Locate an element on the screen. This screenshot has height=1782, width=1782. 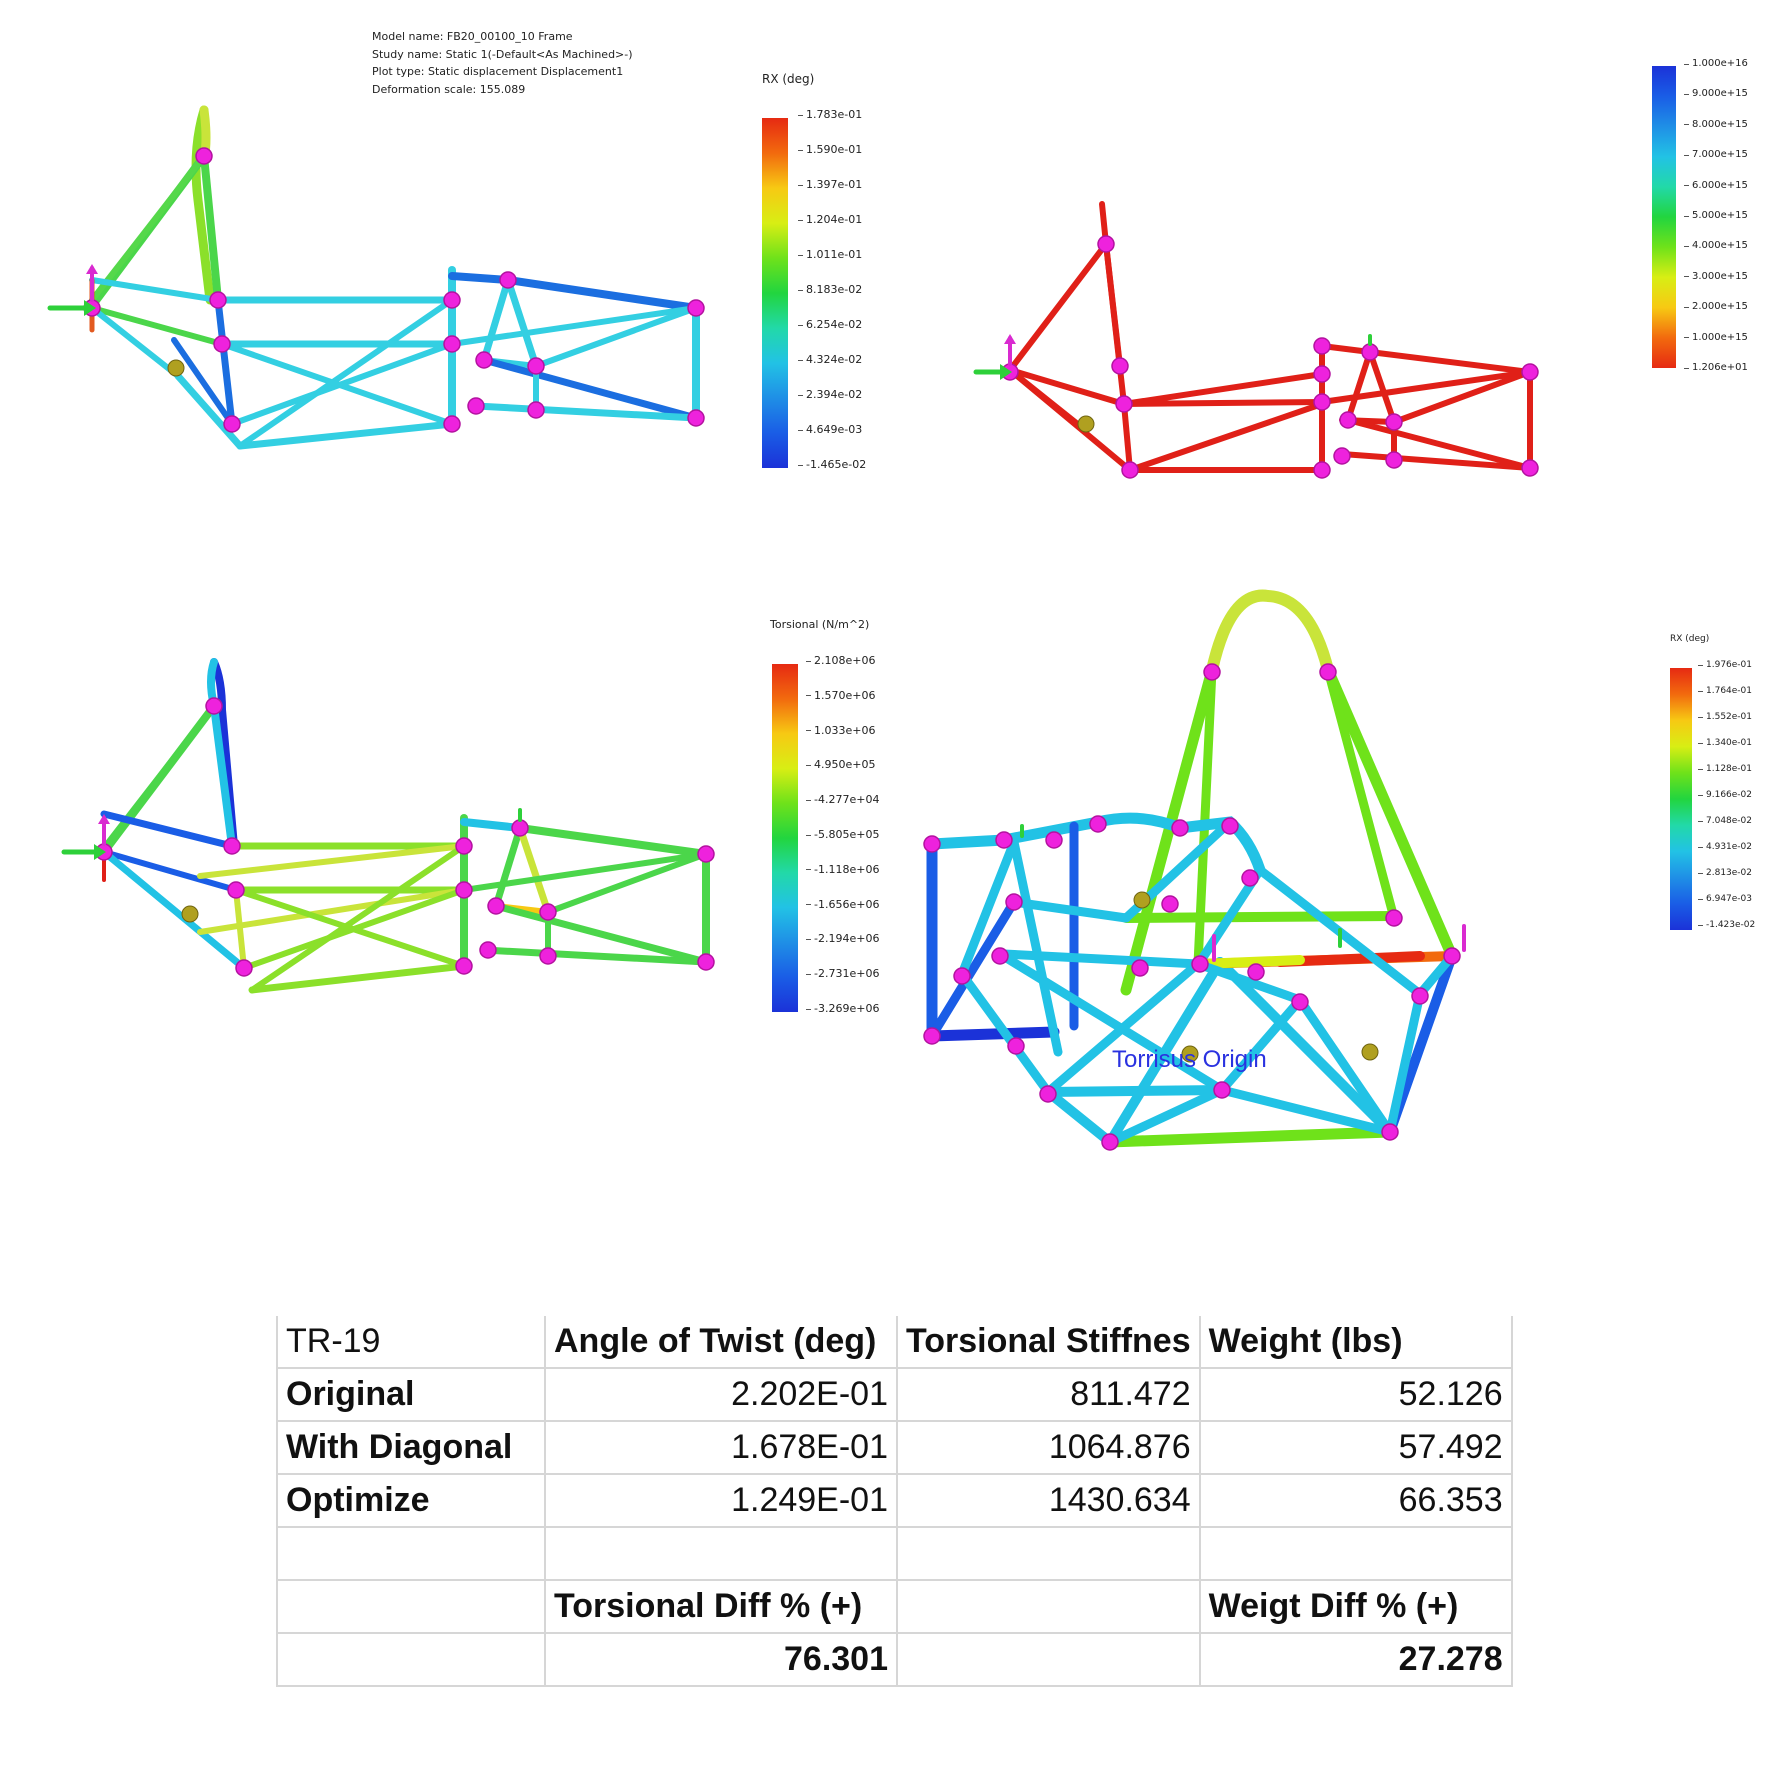
table-cell: Weight (lbs) is located at coordinates (1355, 1342).